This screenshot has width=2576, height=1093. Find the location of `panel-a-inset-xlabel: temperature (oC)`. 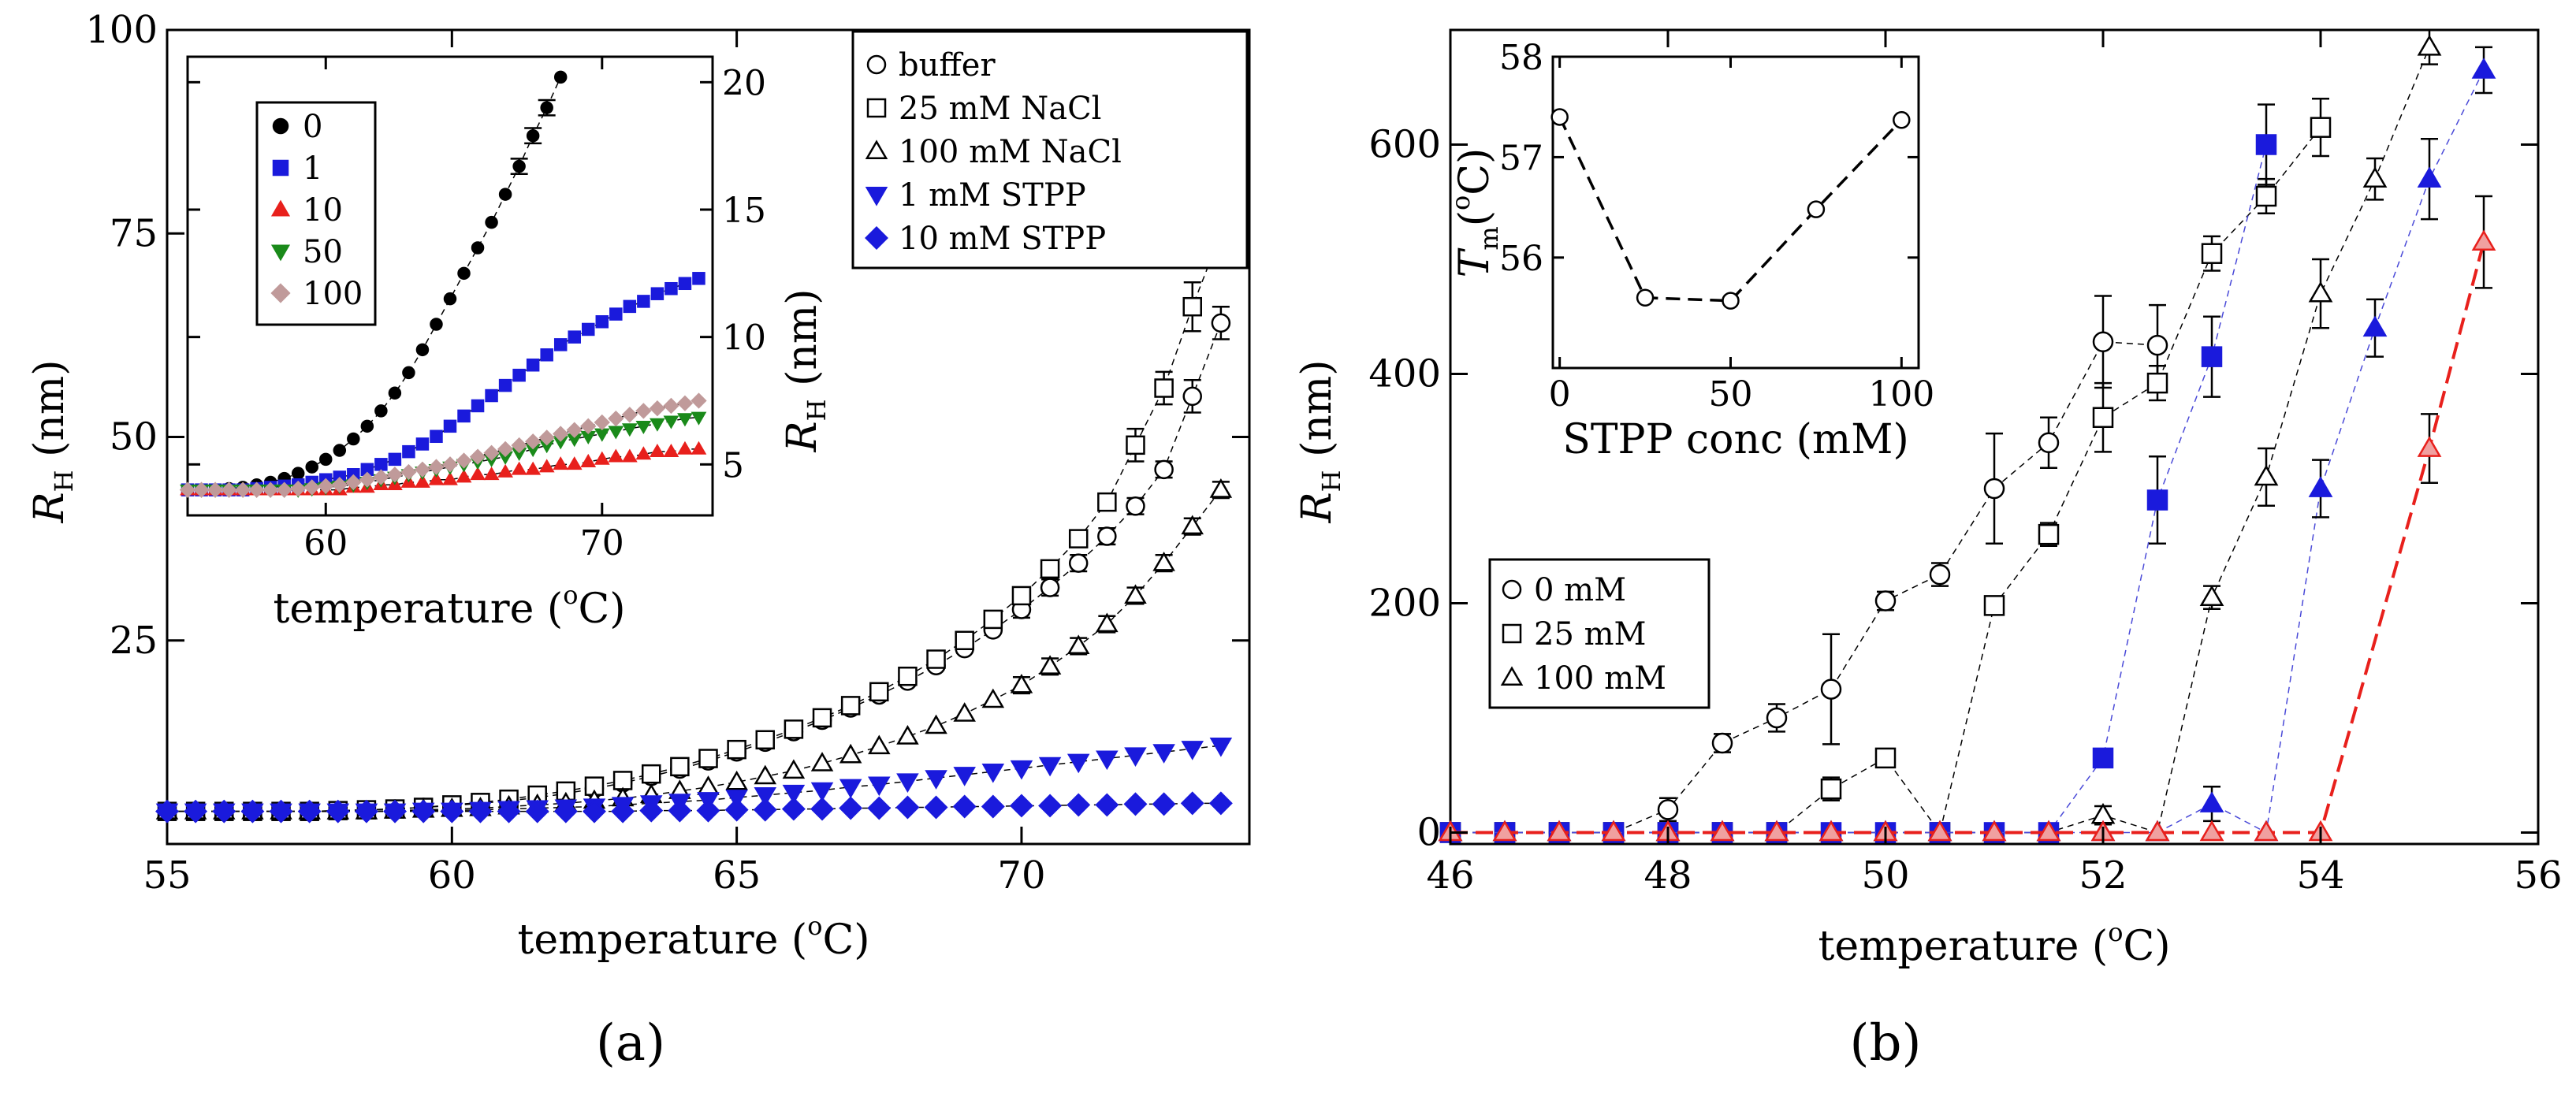

panel-a-inset-xlabel: temperature (oC) is located at coordinates (449, 606).